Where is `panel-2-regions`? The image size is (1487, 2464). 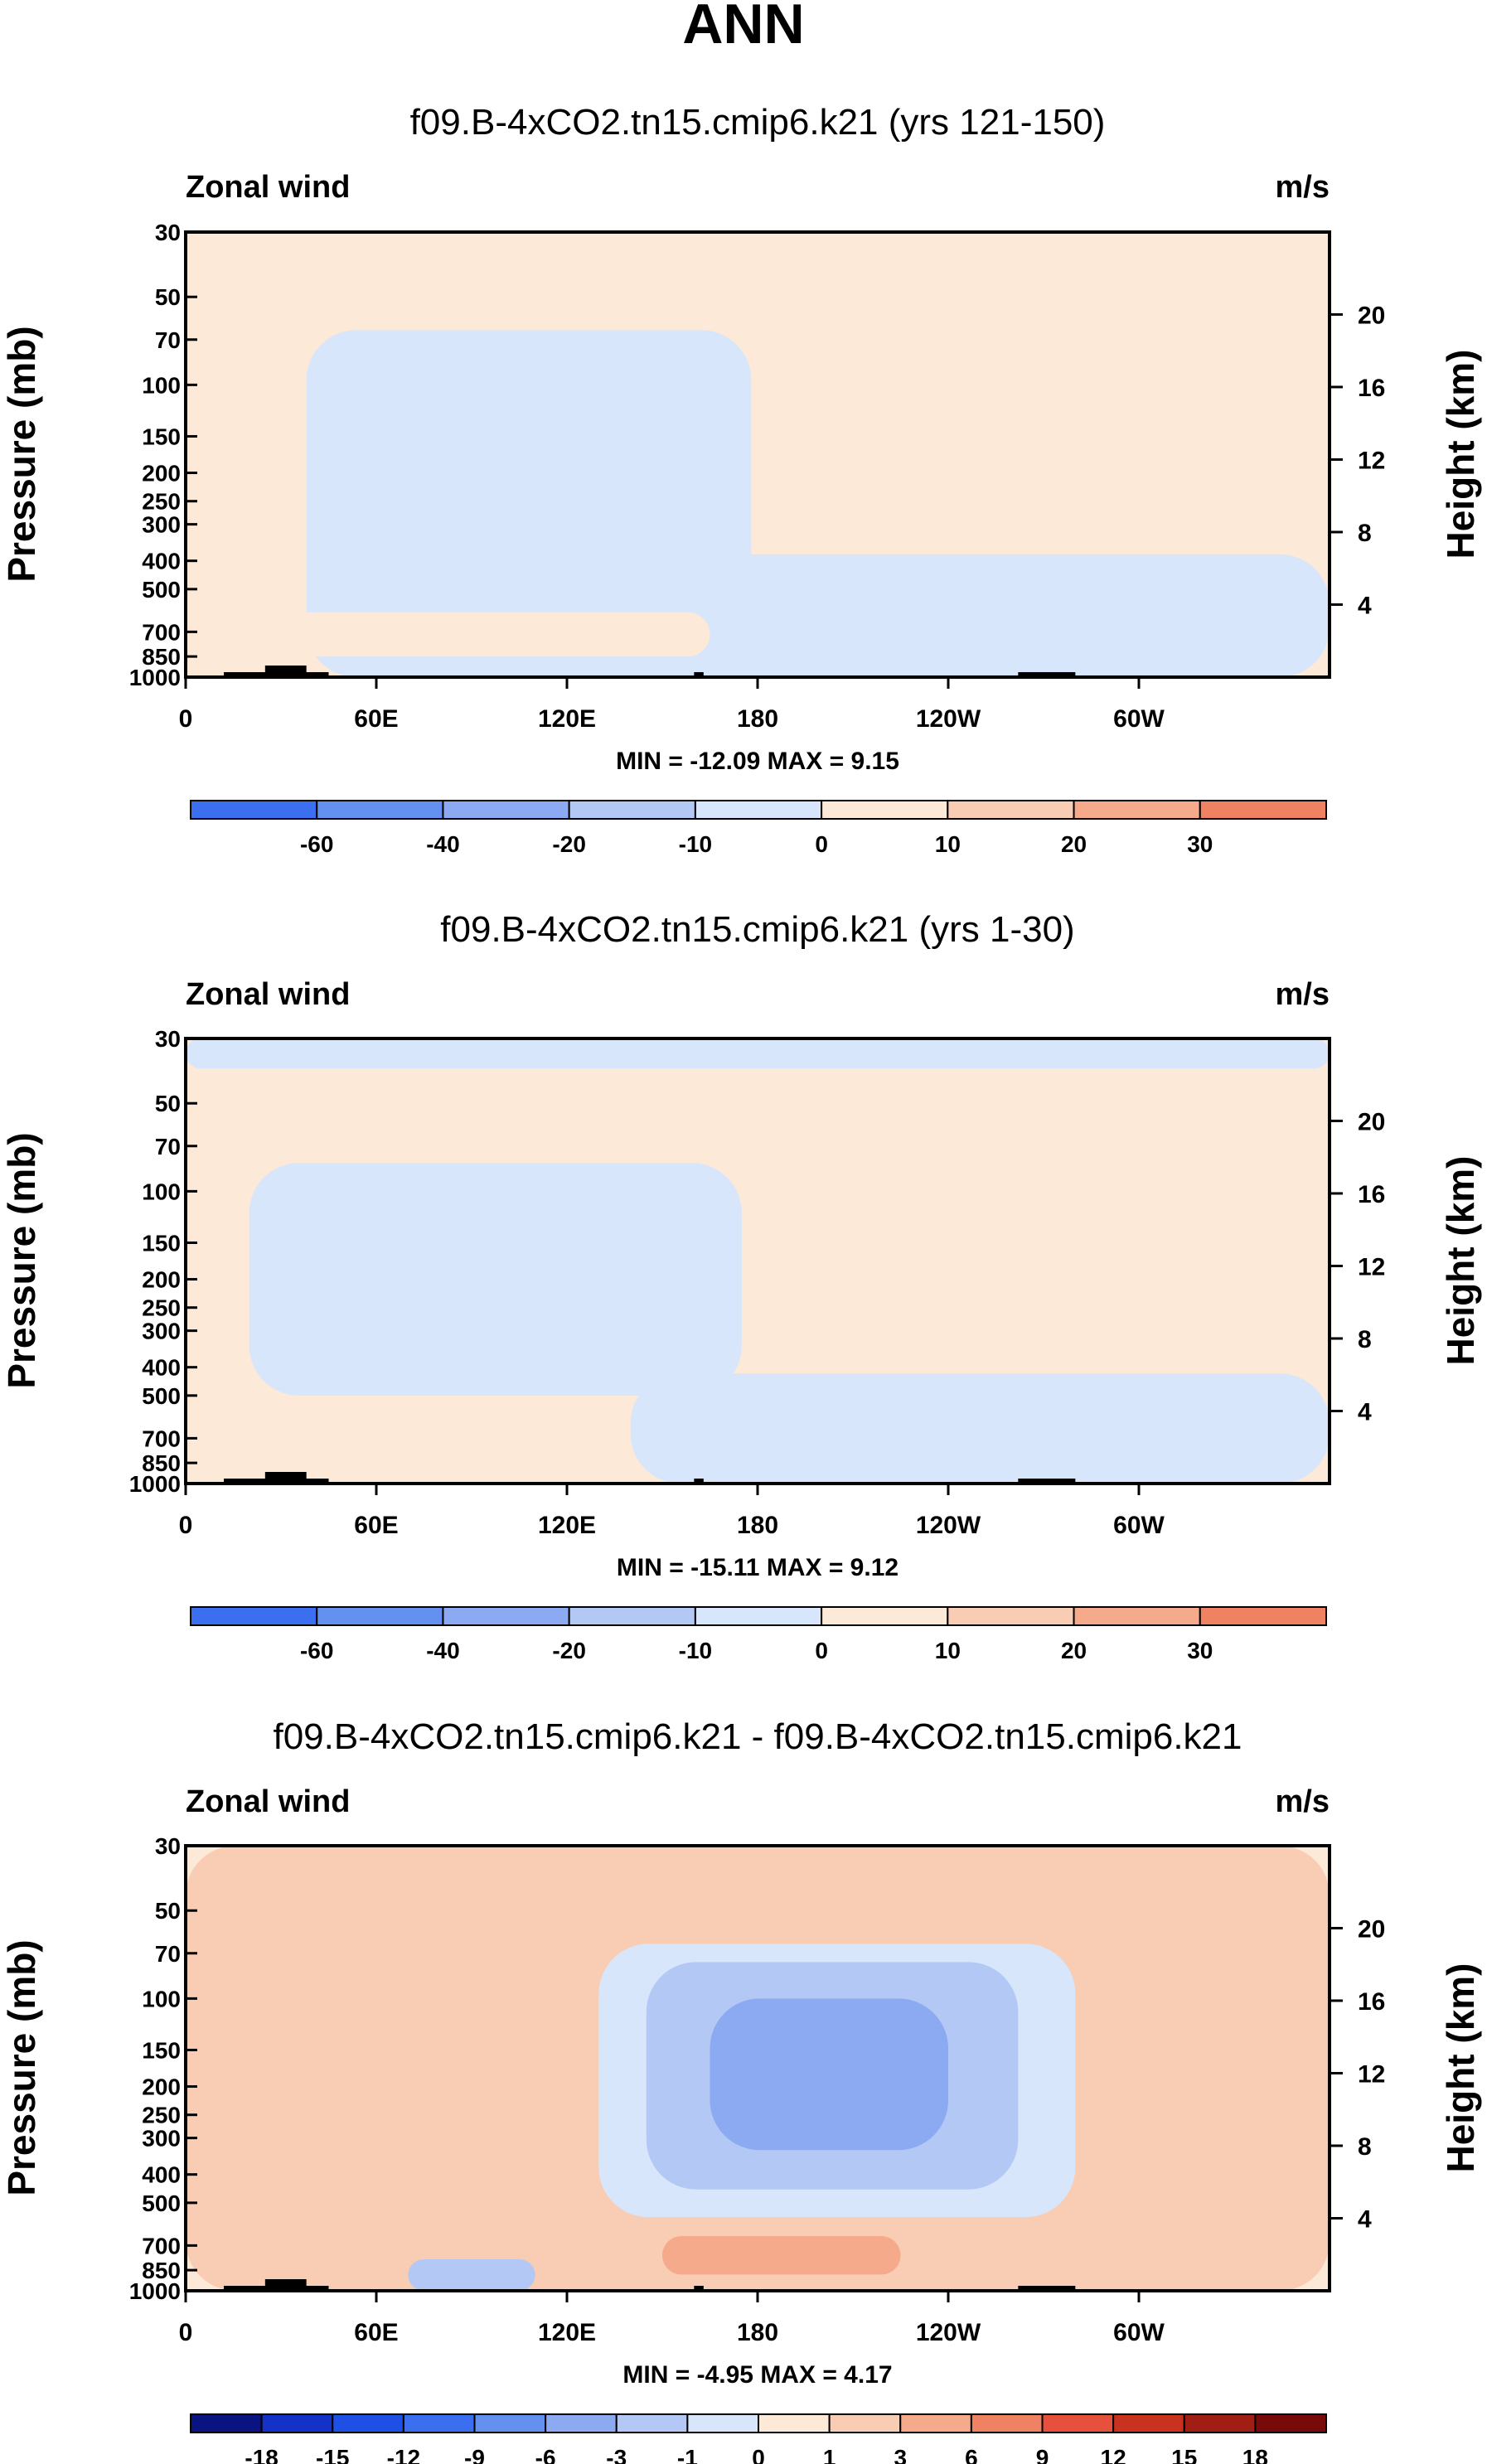
panel-2-regions is located at coordinates (758, 1261).